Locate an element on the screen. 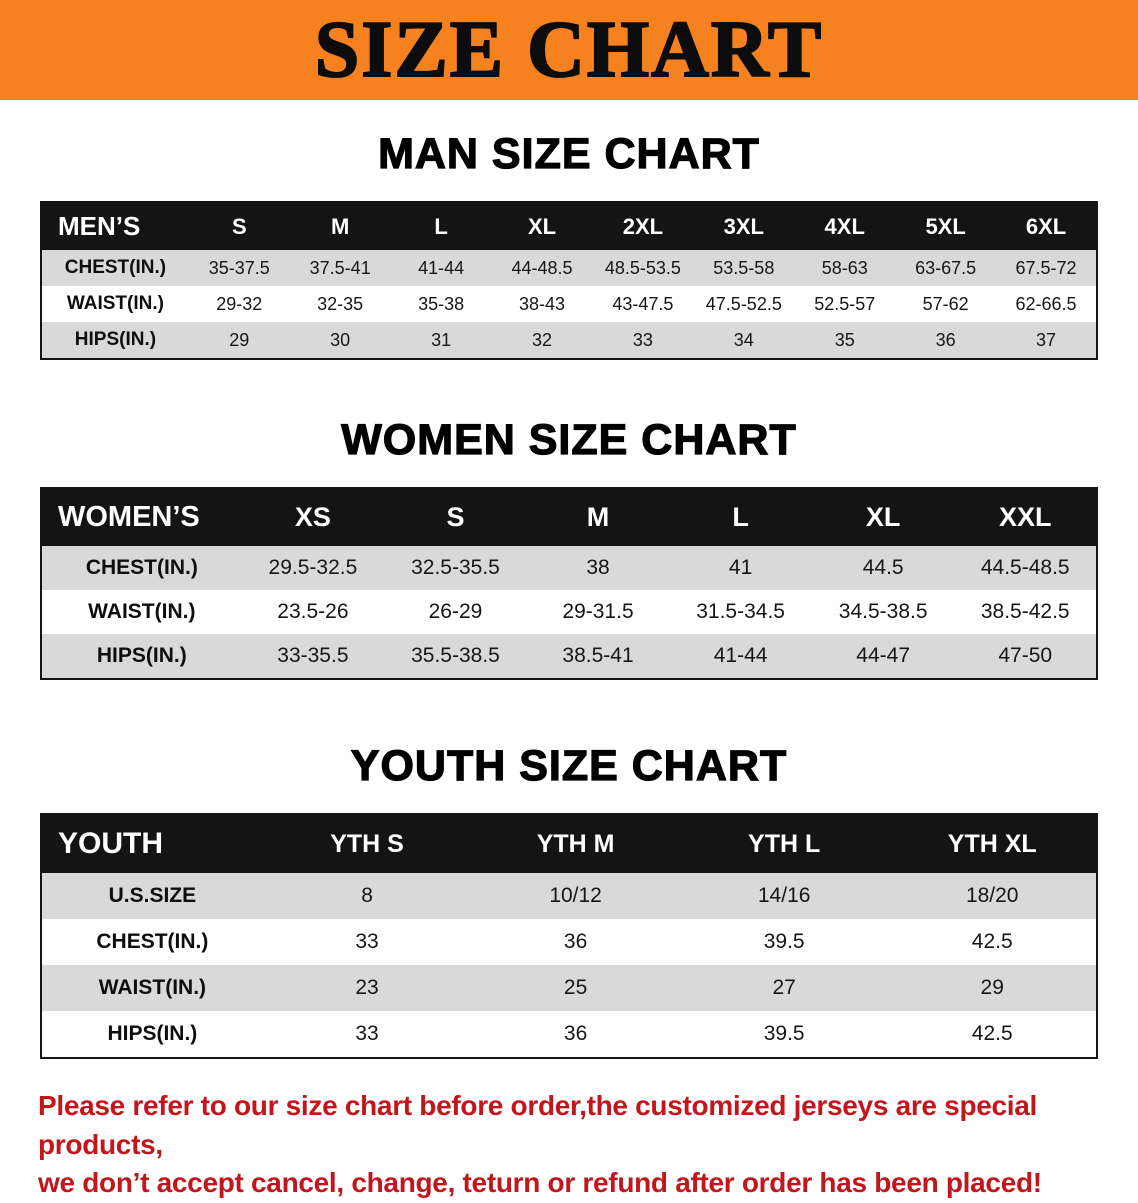 The image size is (1138, 1203). value-cell: 44.5 is located at coordinates (883, 568).